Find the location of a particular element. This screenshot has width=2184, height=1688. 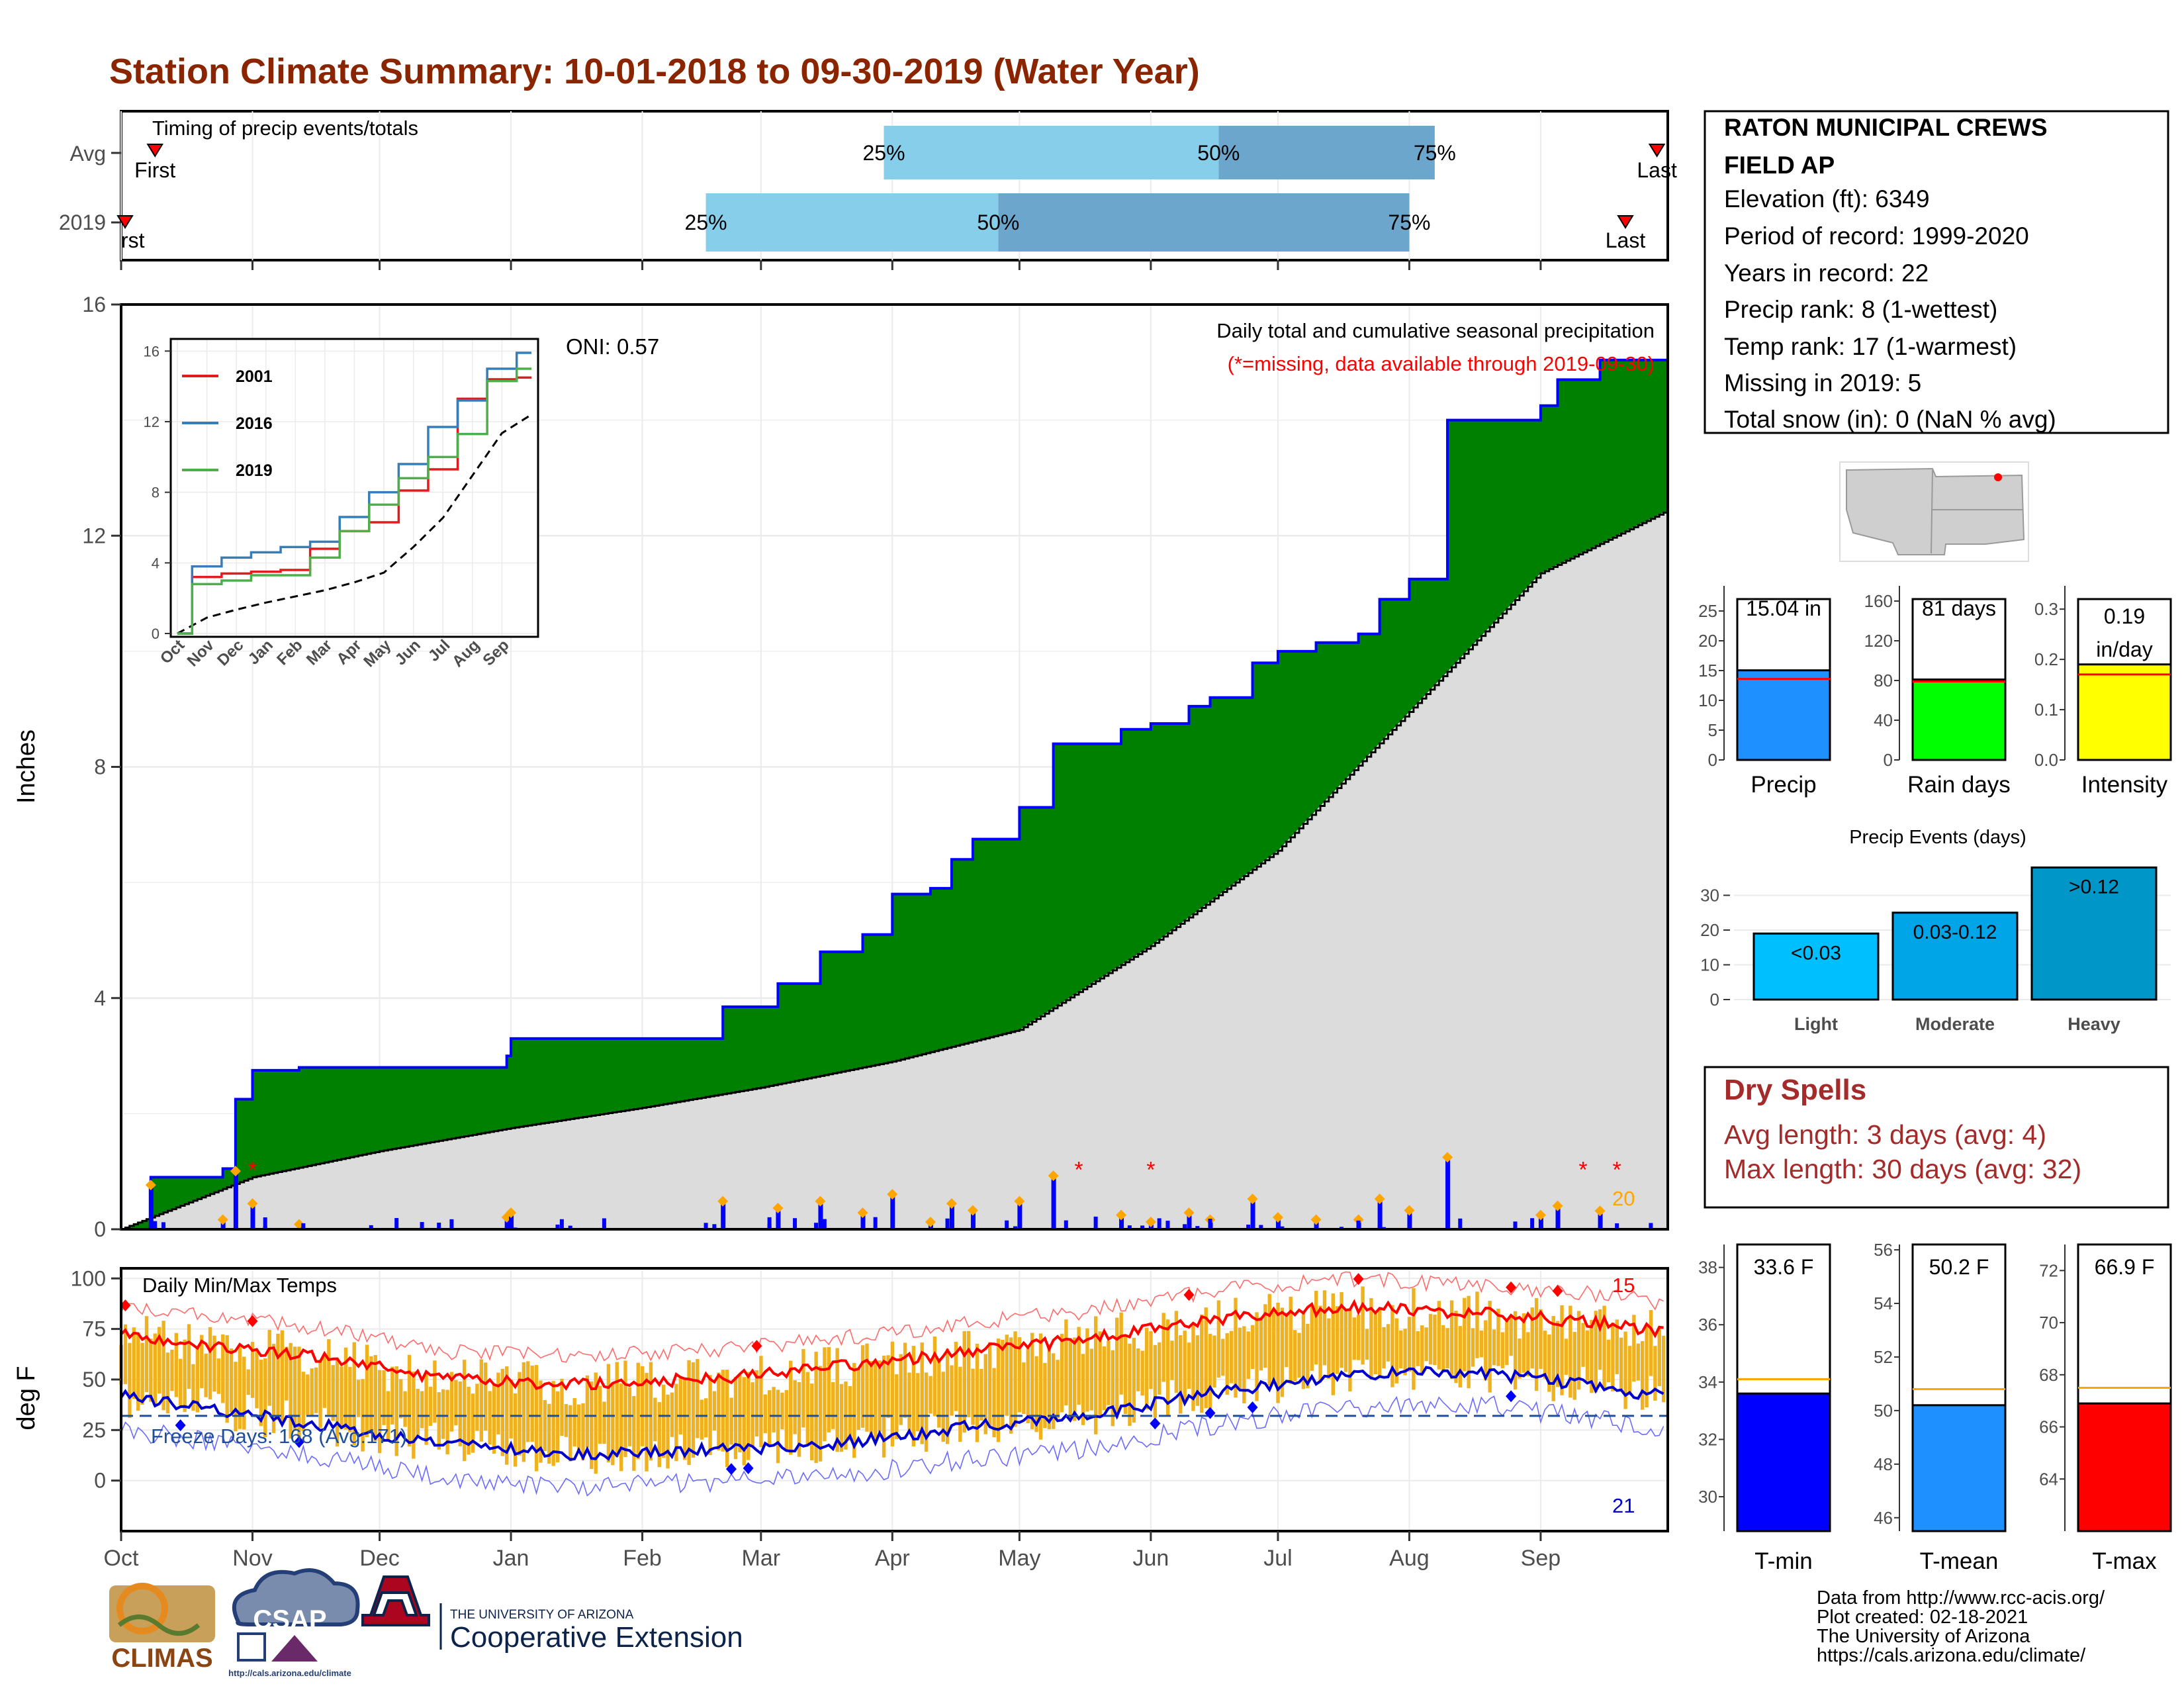

events-ytick-label: 0 is located at coordinates (1715, 999).